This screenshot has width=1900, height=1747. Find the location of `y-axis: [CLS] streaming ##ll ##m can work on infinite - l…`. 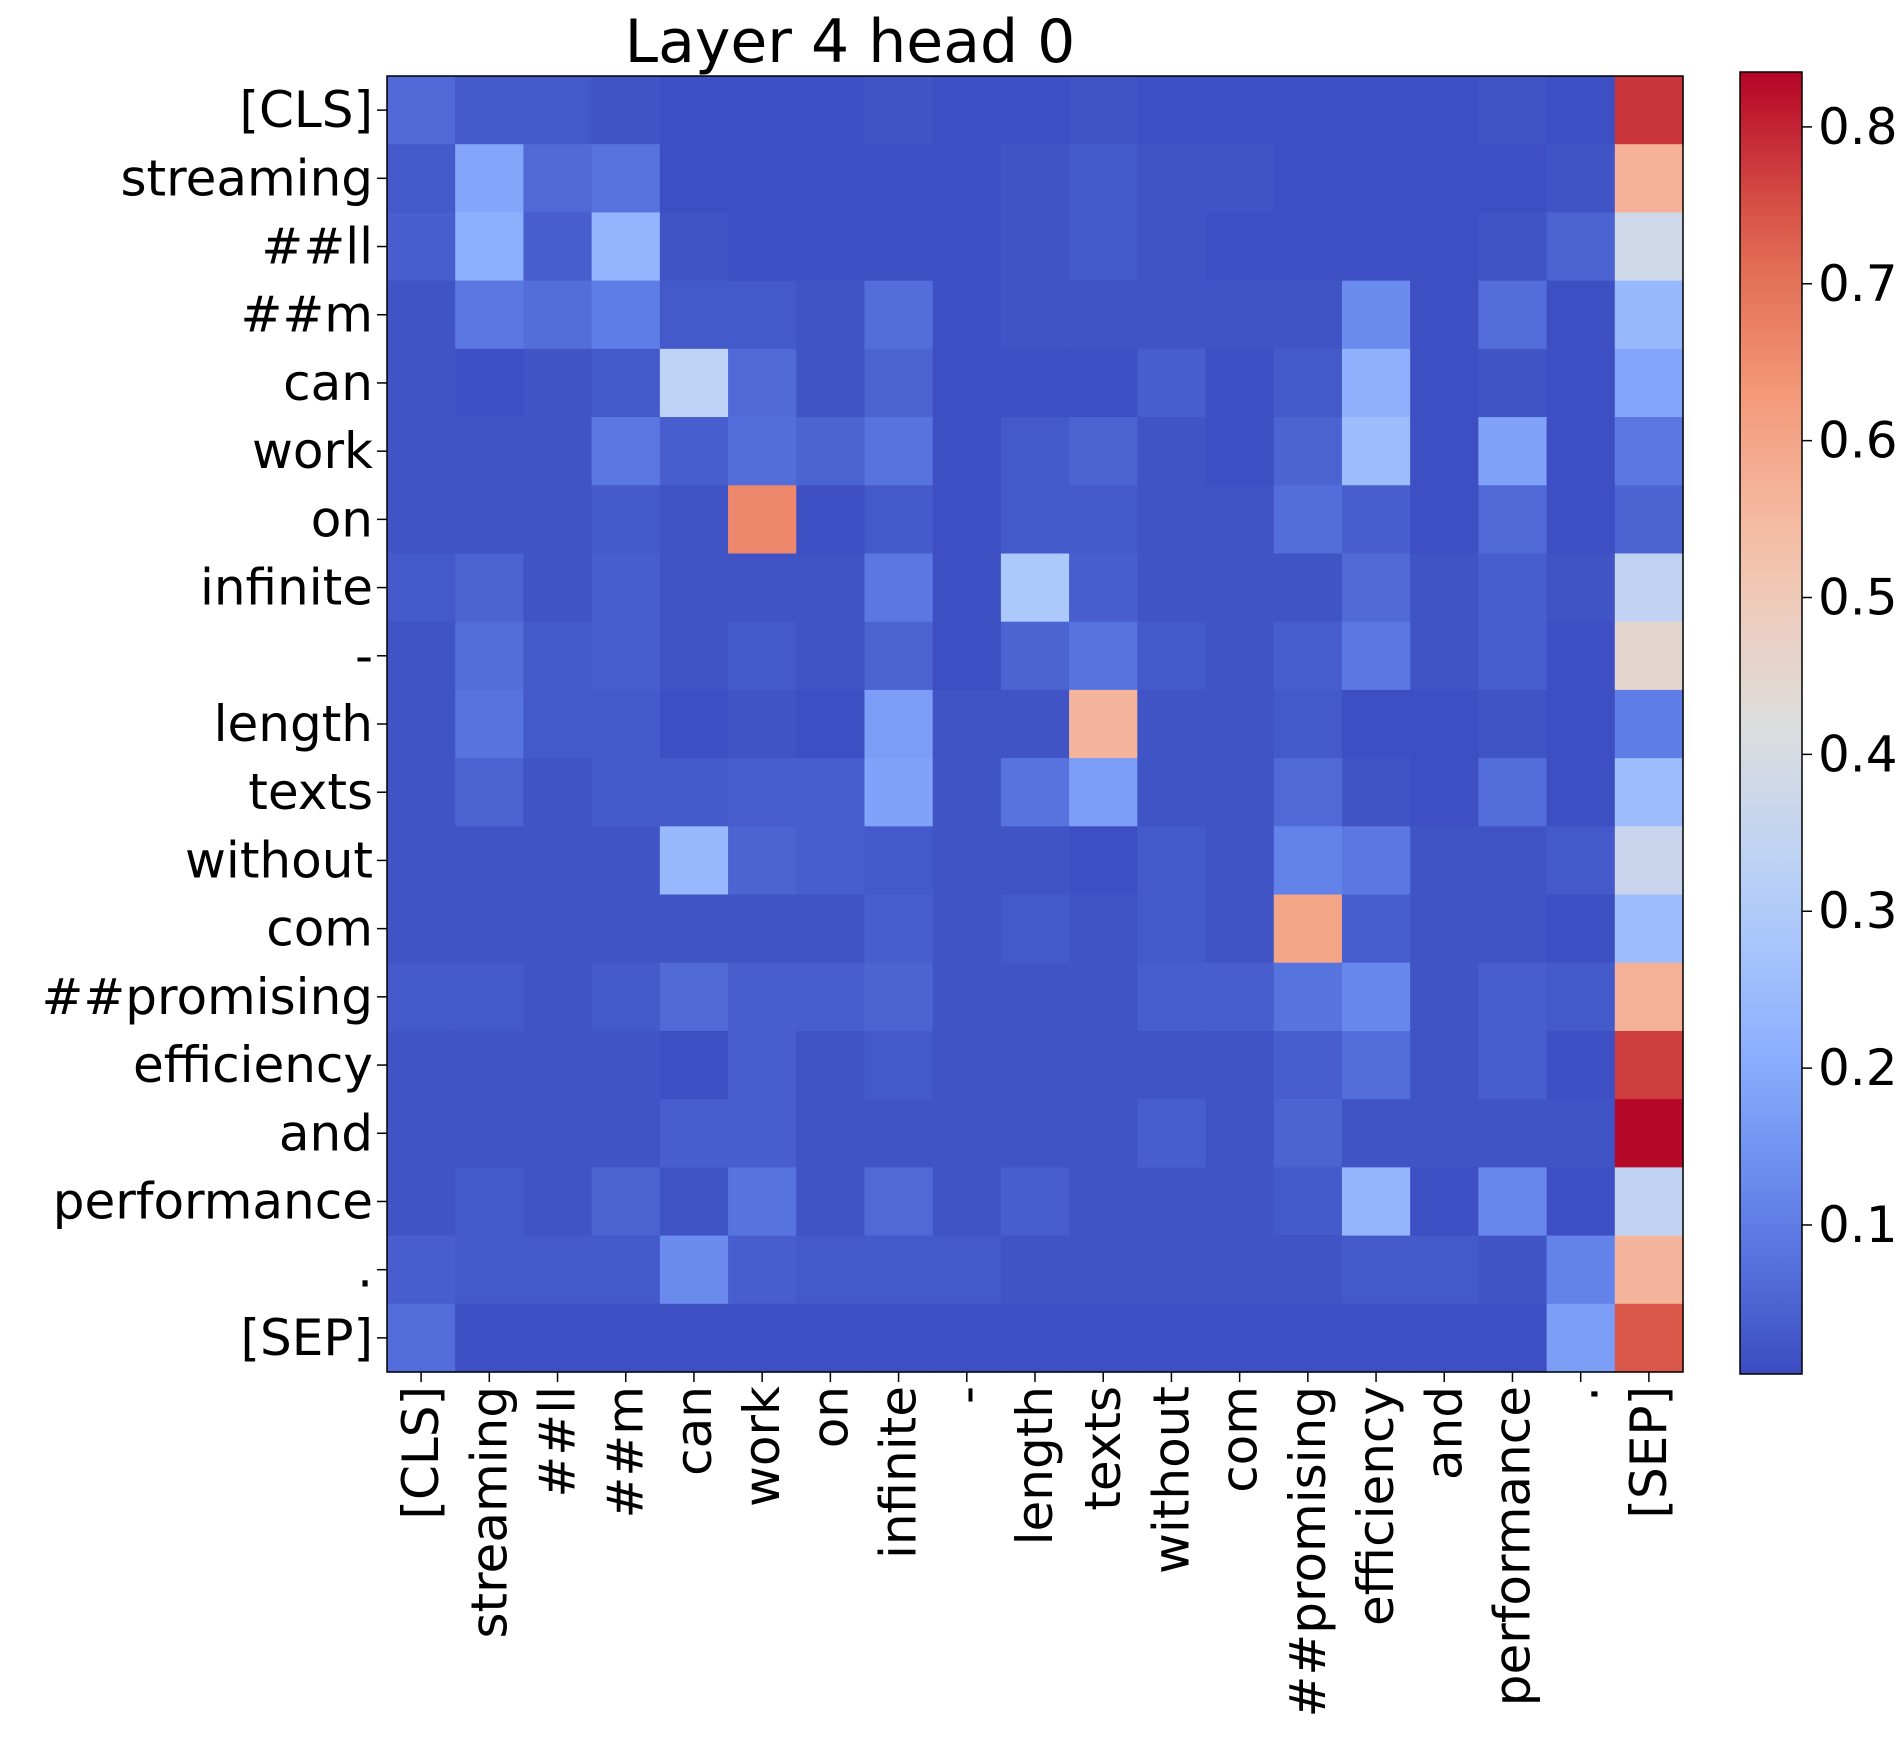

y-axis: [CLS] streaming ##ll ##m can work on infinite - l… is located at coordinates (214, 724).